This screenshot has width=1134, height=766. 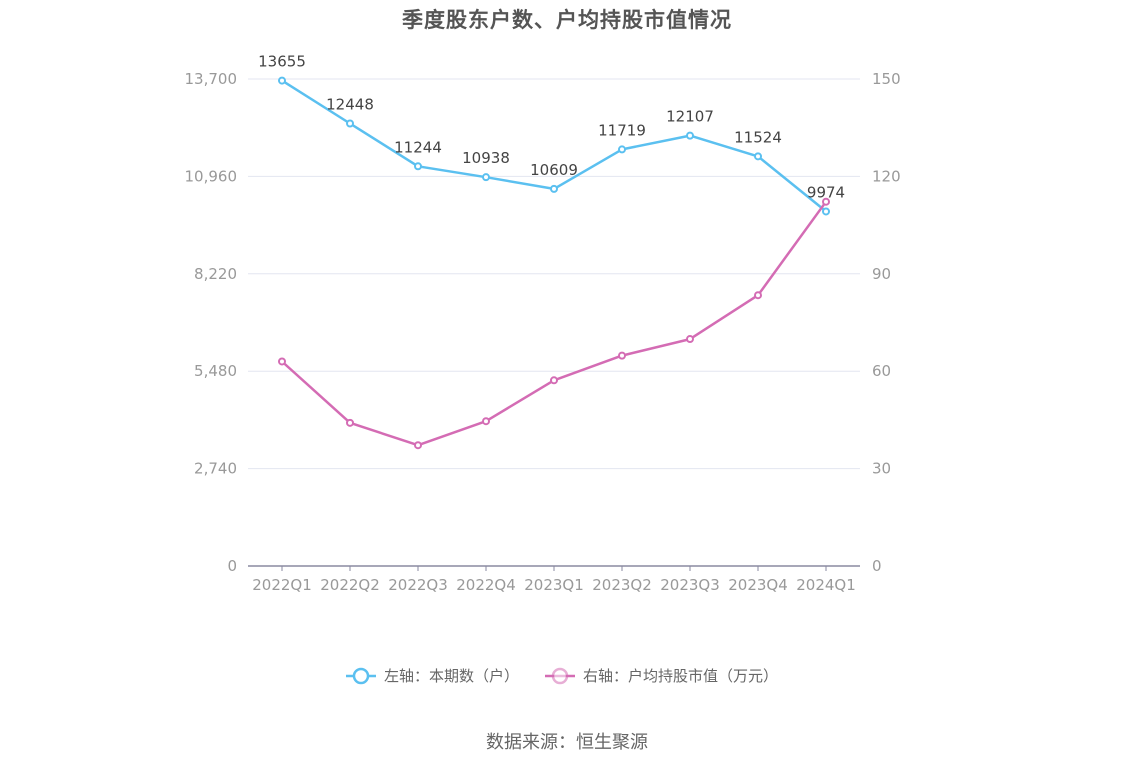 I want to click on legend-item: 右轴：户均持股市值（万元）, so click(x=661, y=676).